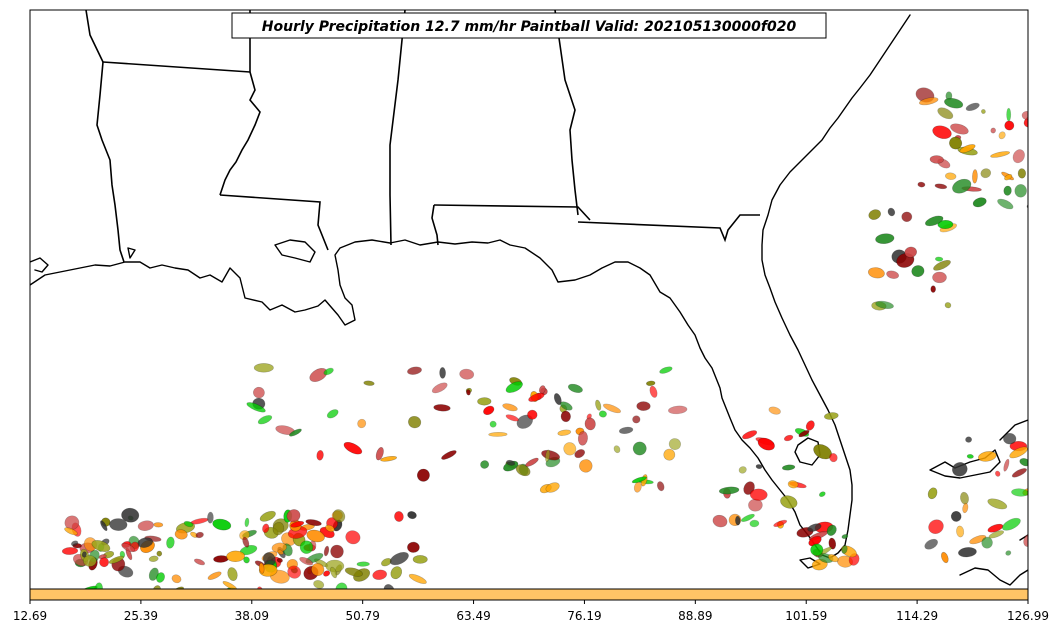 This screenshot has height=633, width=1062. What do you see at coordinates (252, 616) in the screenshot?
I see `colorbar-tick-label: 38.09` at bounding box center [252, 616].